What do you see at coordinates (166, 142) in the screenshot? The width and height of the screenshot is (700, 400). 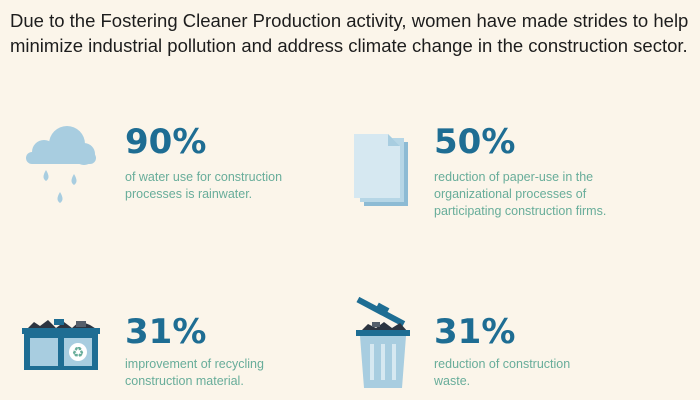 I see `stat-value: 90%` at bounding box center [166, 142].